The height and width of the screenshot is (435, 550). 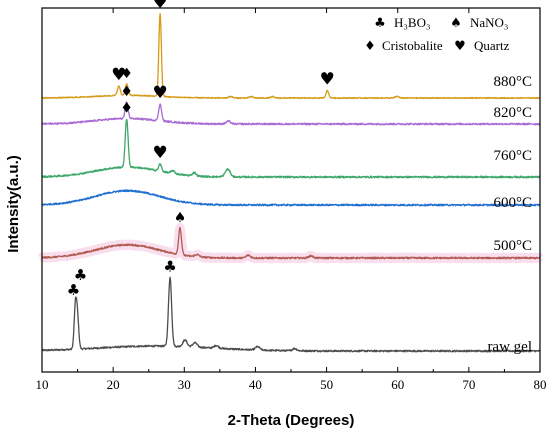 What do you see at coordinates (13, 204) in the screenshot?
I see `y-axis-title: Intensity(a.u.)` at bounding box center [13, 204].